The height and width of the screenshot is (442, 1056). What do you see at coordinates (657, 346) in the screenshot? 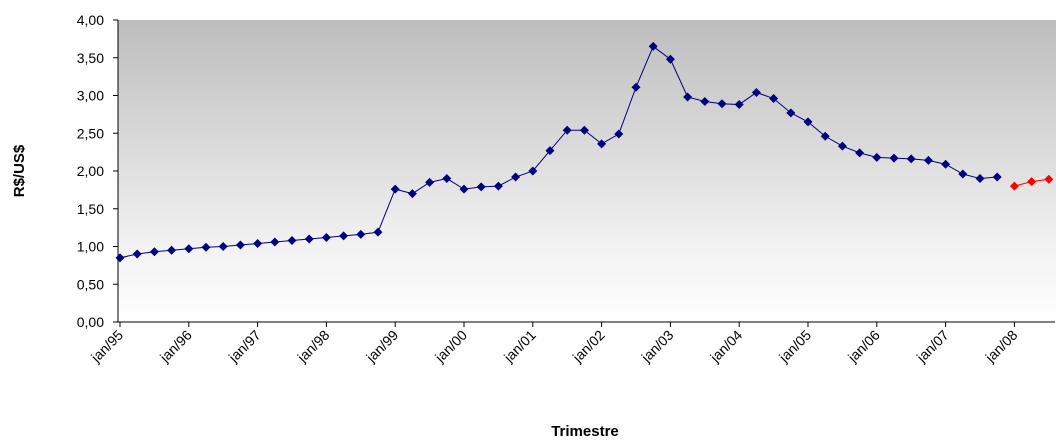
I see `x-tick-label: jan/03` at bounding box center [657, 346].